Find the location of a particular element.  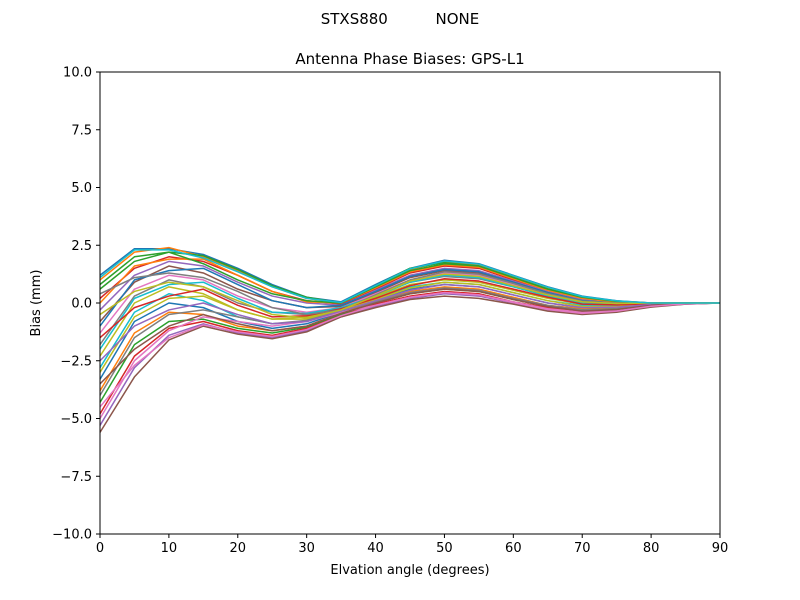

series-line-s26 is located at coordinates (410, 336).